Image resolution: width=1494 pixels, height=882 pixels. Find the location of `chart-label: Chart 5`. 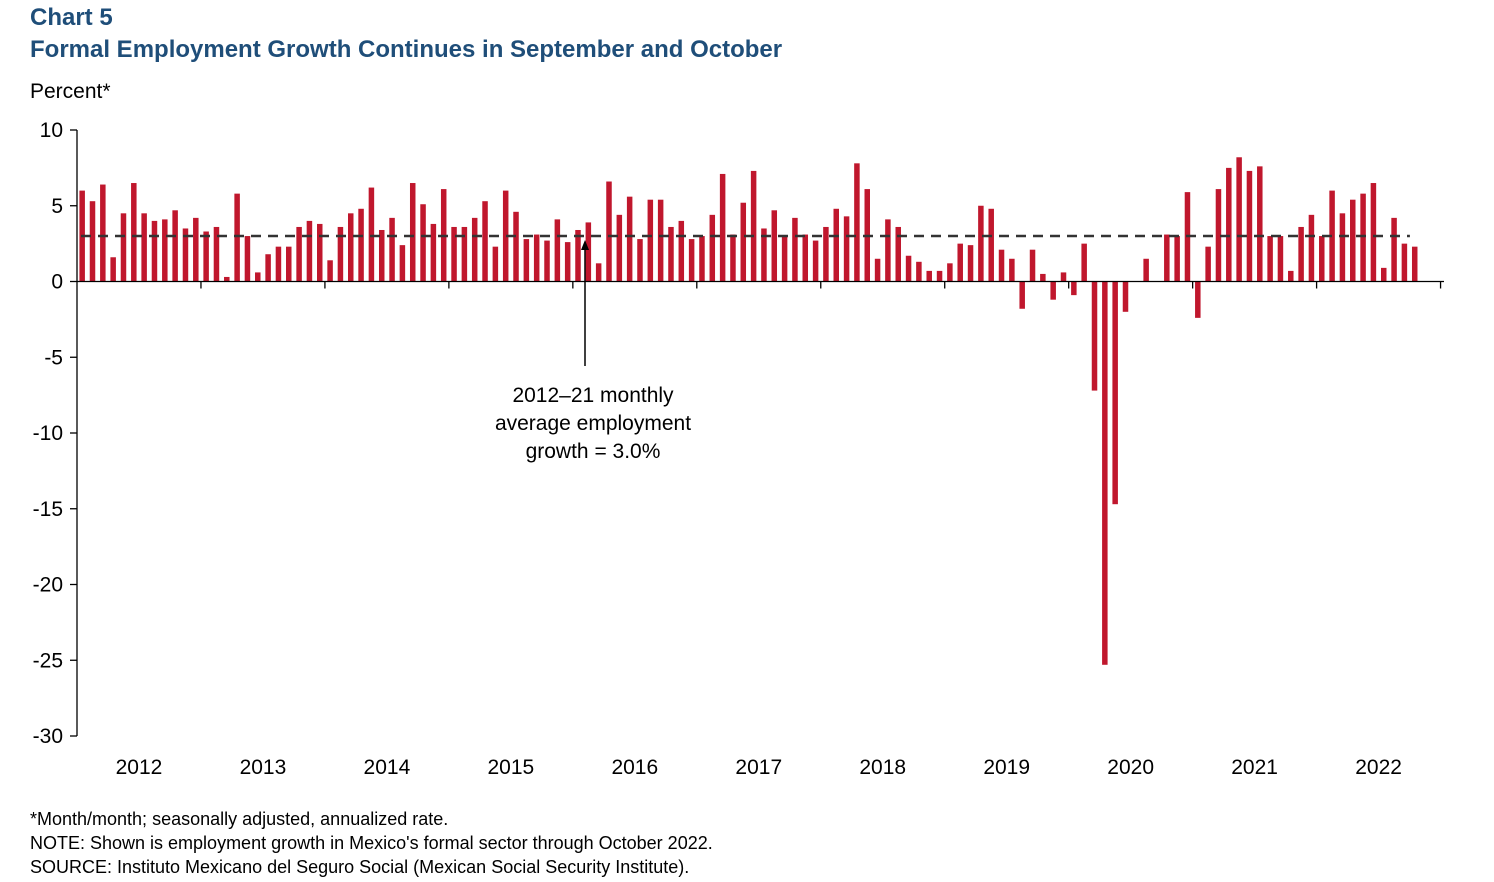

chart-label: Chart 5 is located at coordinates (71, 17).